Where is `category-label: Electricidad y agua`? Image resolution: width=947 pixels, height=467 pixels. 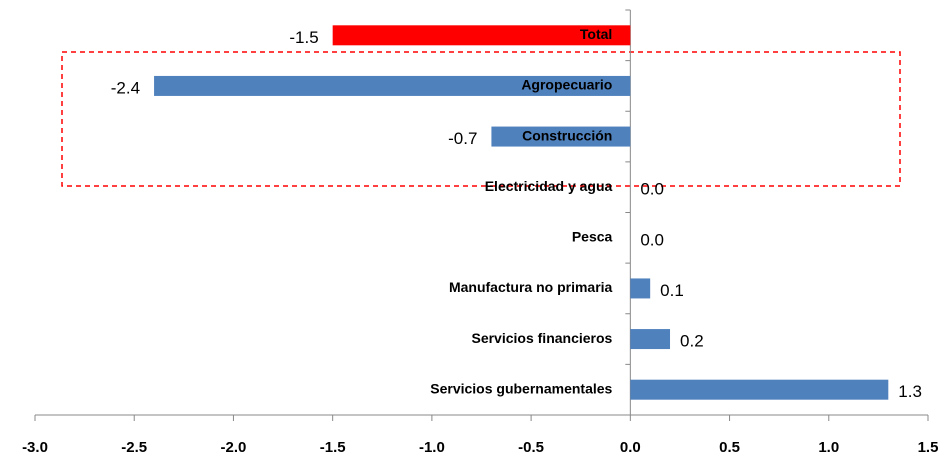
category-label: Electricidad y agua is located at coordinates (549, 186).